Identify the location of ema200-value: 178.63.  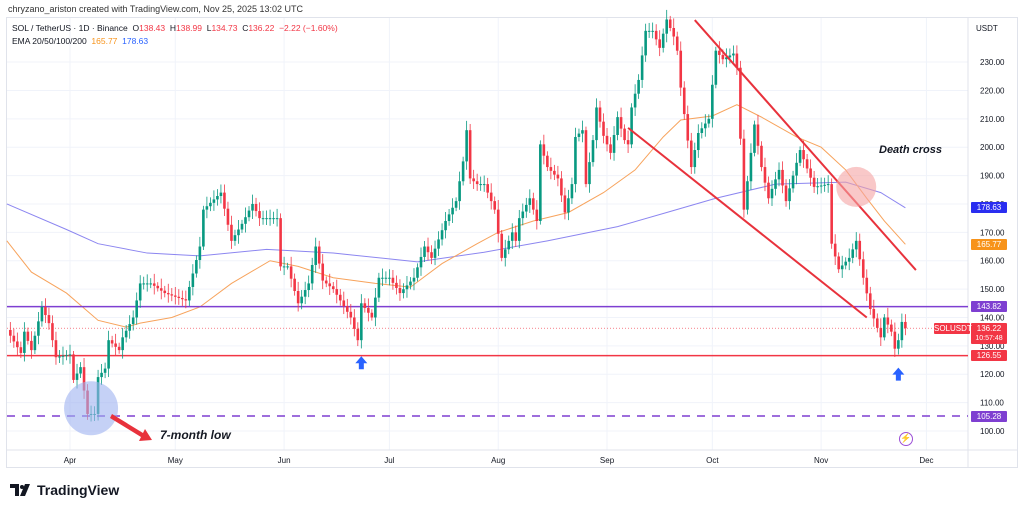
(135, 41).